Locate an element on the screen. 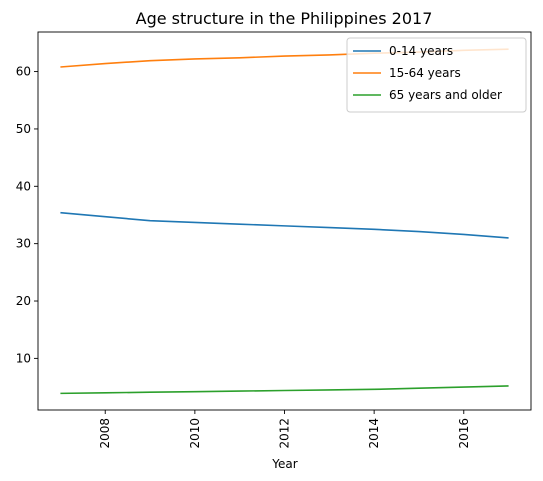 The width and height of the screenshot is (543, 481). y-tick-label: 30 is located at coordinates (23, 244).